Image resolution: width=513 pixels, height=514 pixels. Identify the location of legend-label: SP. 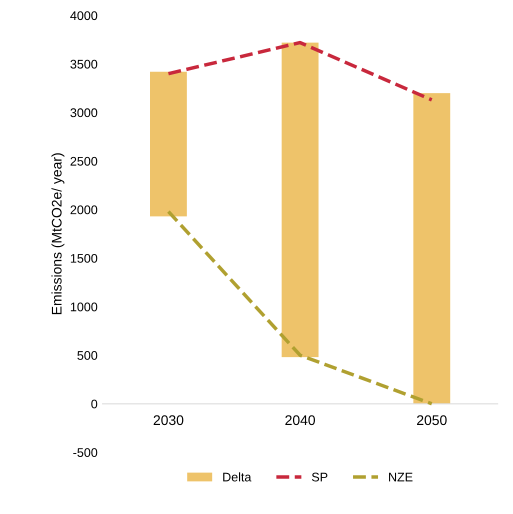
(320, 477).